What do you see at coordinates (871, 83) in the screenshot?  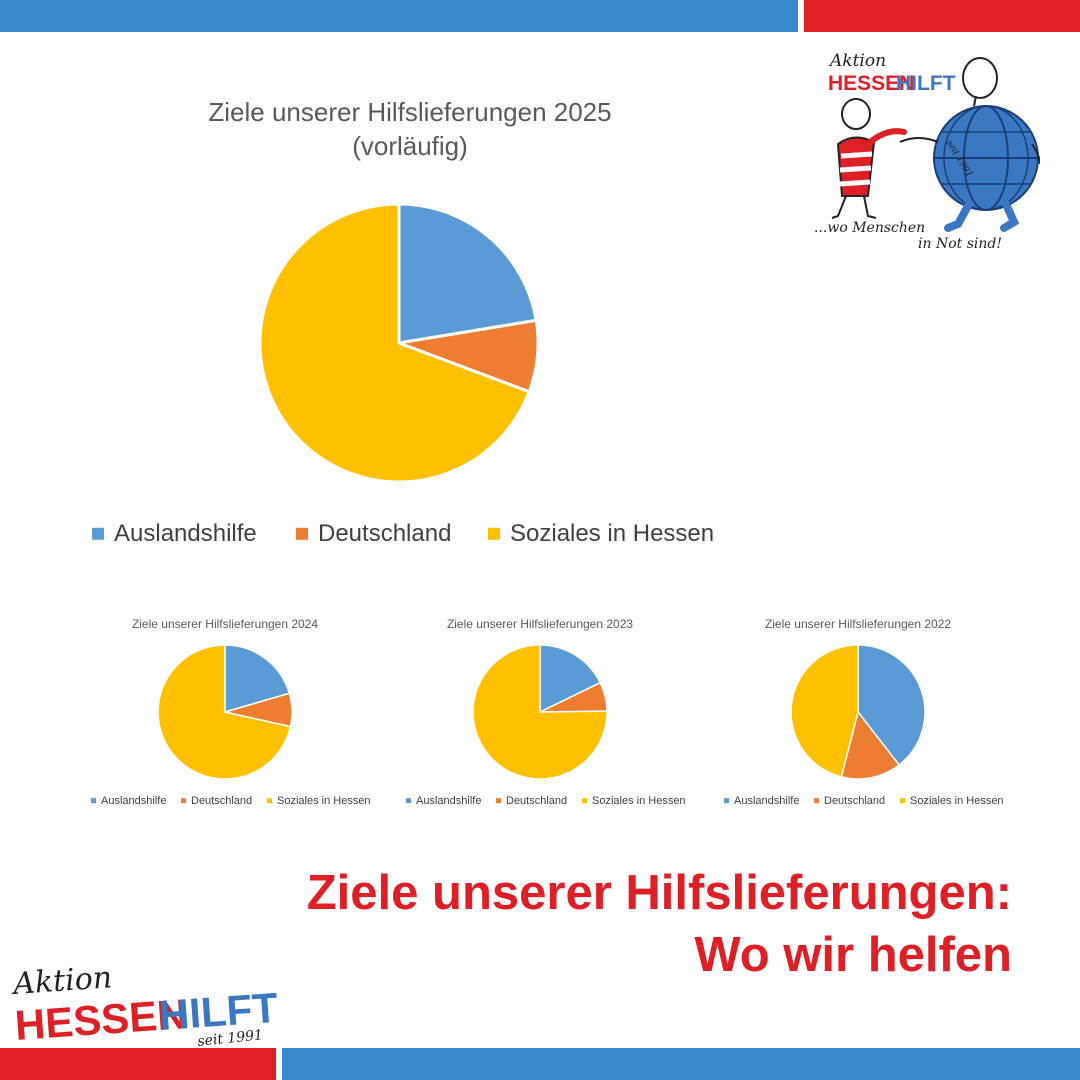 I see `logo-top-hessen: HESSEN` at bounding box center [871, 83].